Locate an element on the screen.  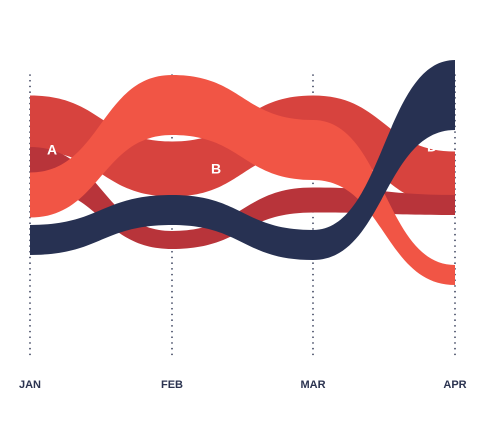
series-label-d: D is located at coordinates (432, 147).